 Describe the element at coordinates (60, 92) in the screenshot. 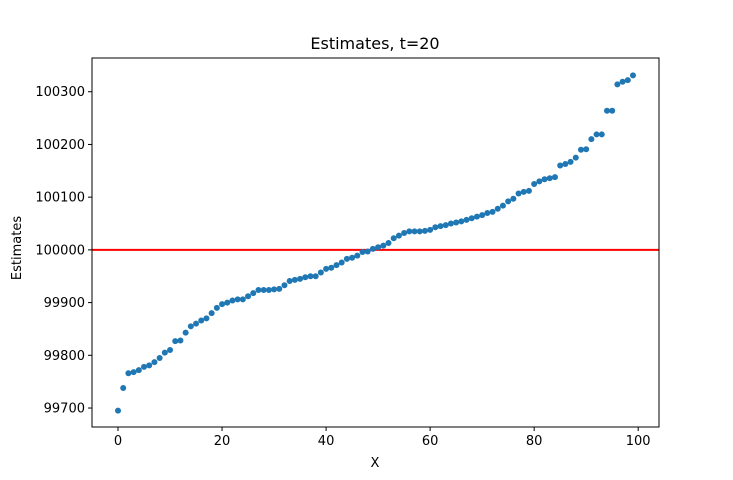

I see `y-tick-label: 100300` at that location.